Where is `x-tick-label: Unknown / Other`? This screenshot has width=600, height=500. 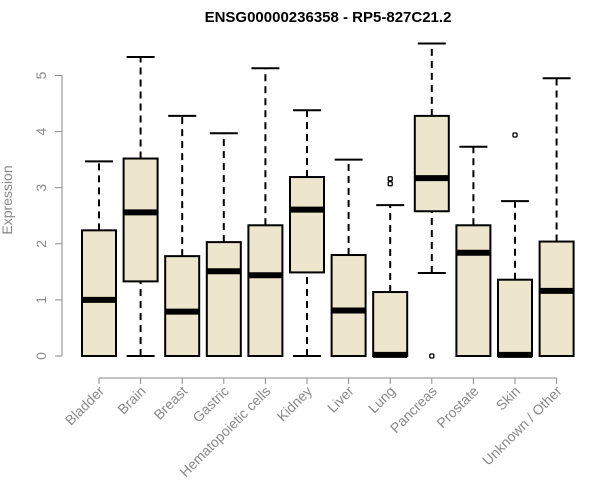
x-tick-label: Unknown / Other is located at coordinates (522, 426).